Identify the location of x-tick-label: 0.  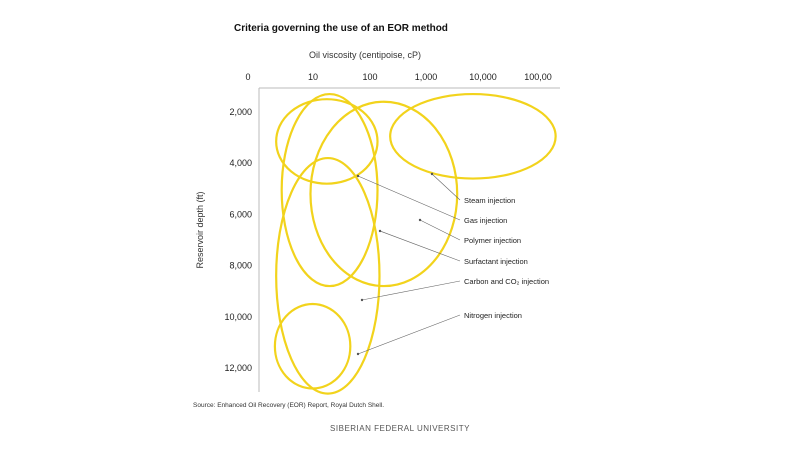
(247, 77).